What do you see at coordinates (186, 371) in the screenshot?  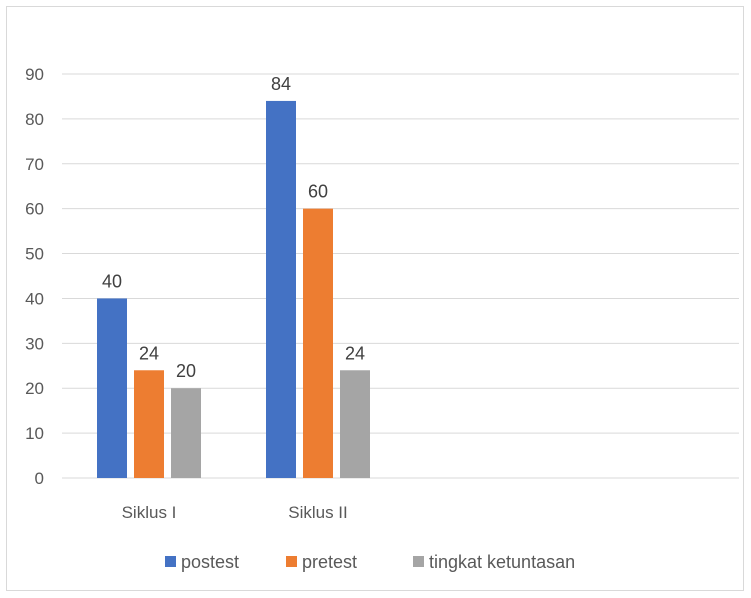 I see `data-label: 20` at bounding box center [186, 371].